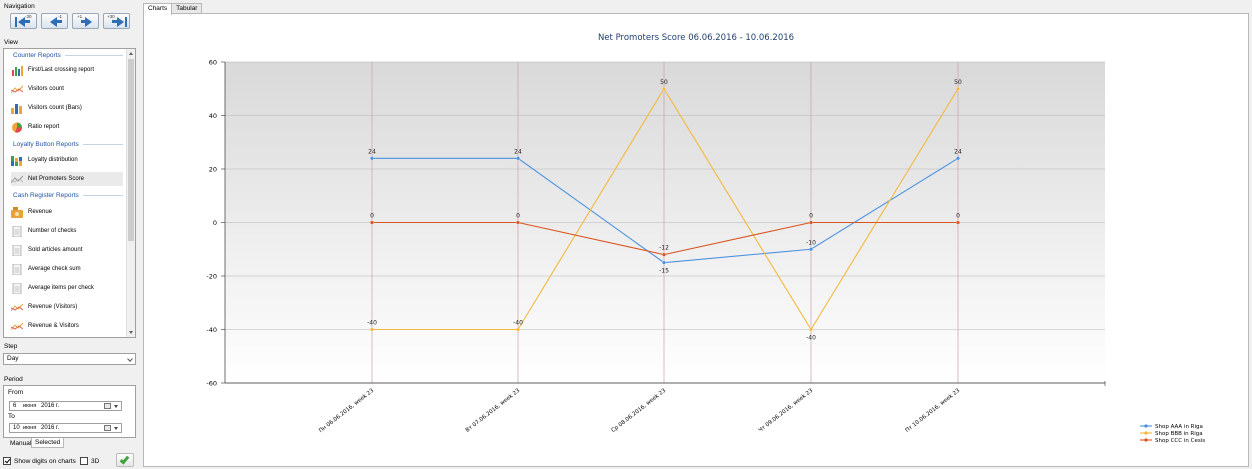 Image resolution: width=1252 pixels, height=469 pixels. I want to click on group-loyalty-button-reports: Loyalty Button Reports, so click(68, 144).